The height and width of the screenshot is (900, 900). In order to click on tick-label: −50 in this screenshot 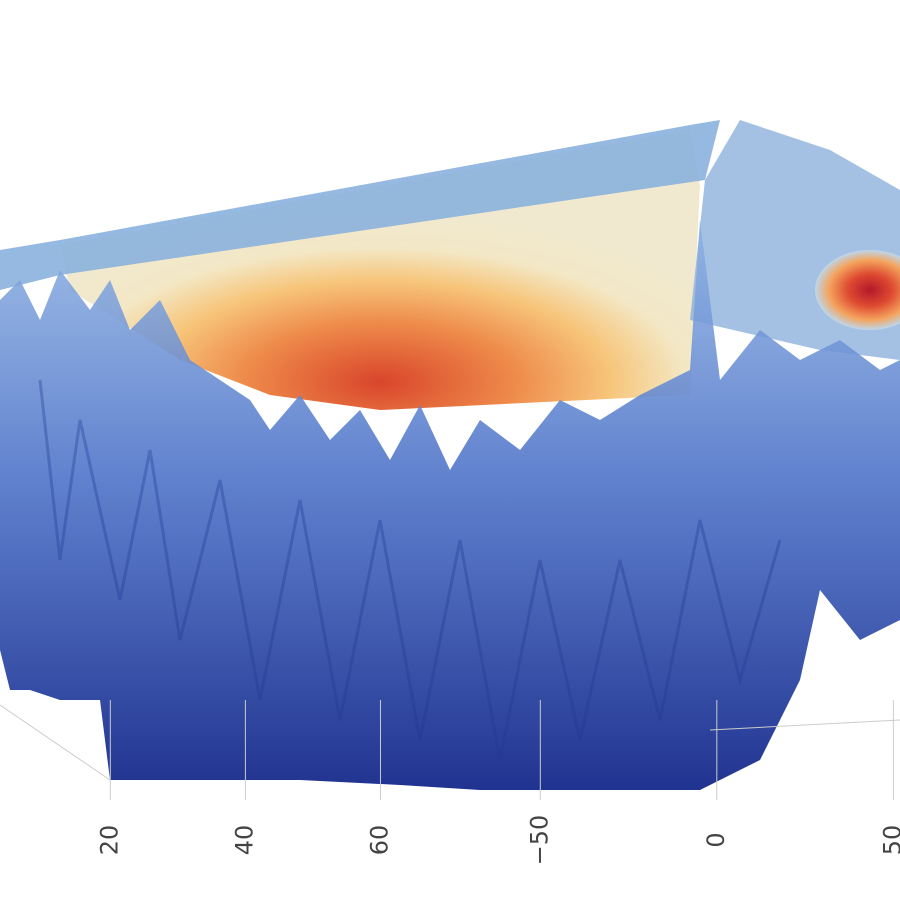, I will do `click(539, 840)`.